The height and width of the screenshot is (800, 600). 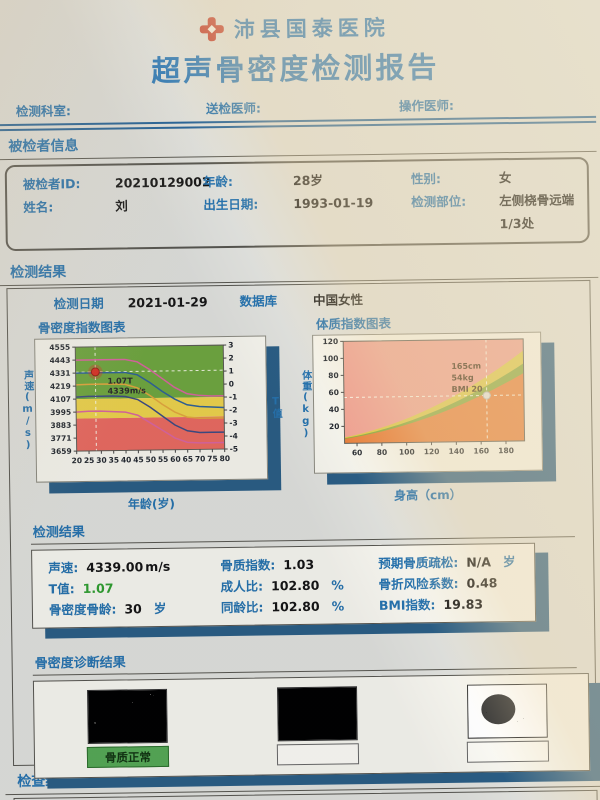 I want to click on tick-label: 30, so click(x=101, y=460).